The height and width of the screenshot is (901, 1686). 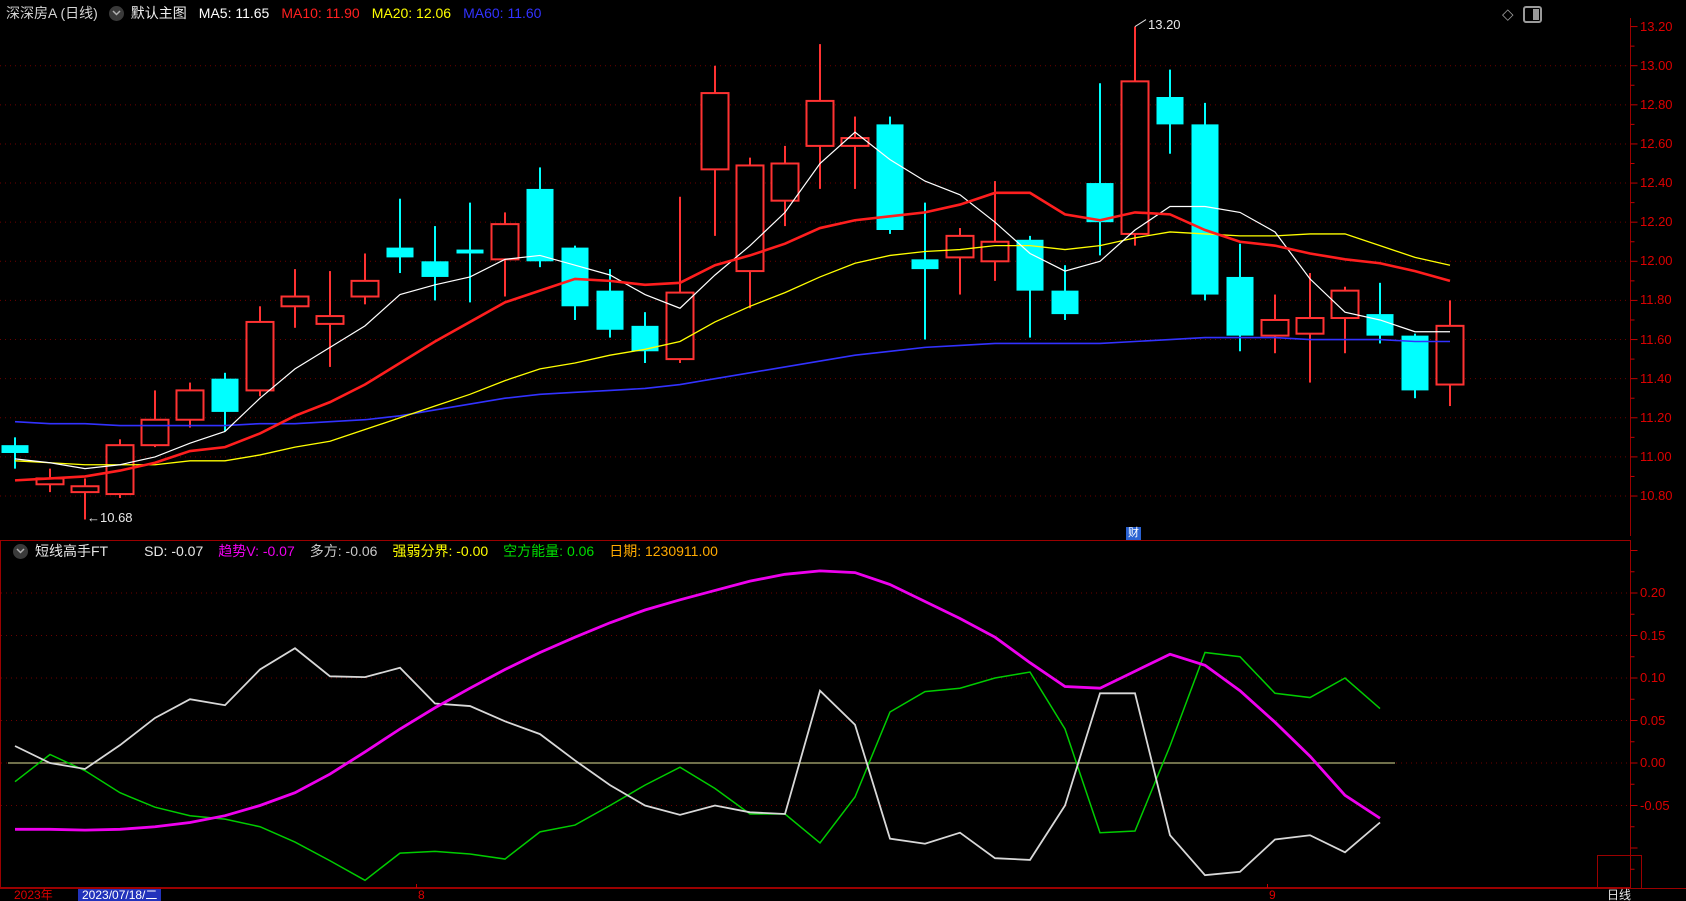 What do you see at coordinates (33, 894) in the screenshot?
I see `year-label: 2023年` at bounding box center [33, 894].